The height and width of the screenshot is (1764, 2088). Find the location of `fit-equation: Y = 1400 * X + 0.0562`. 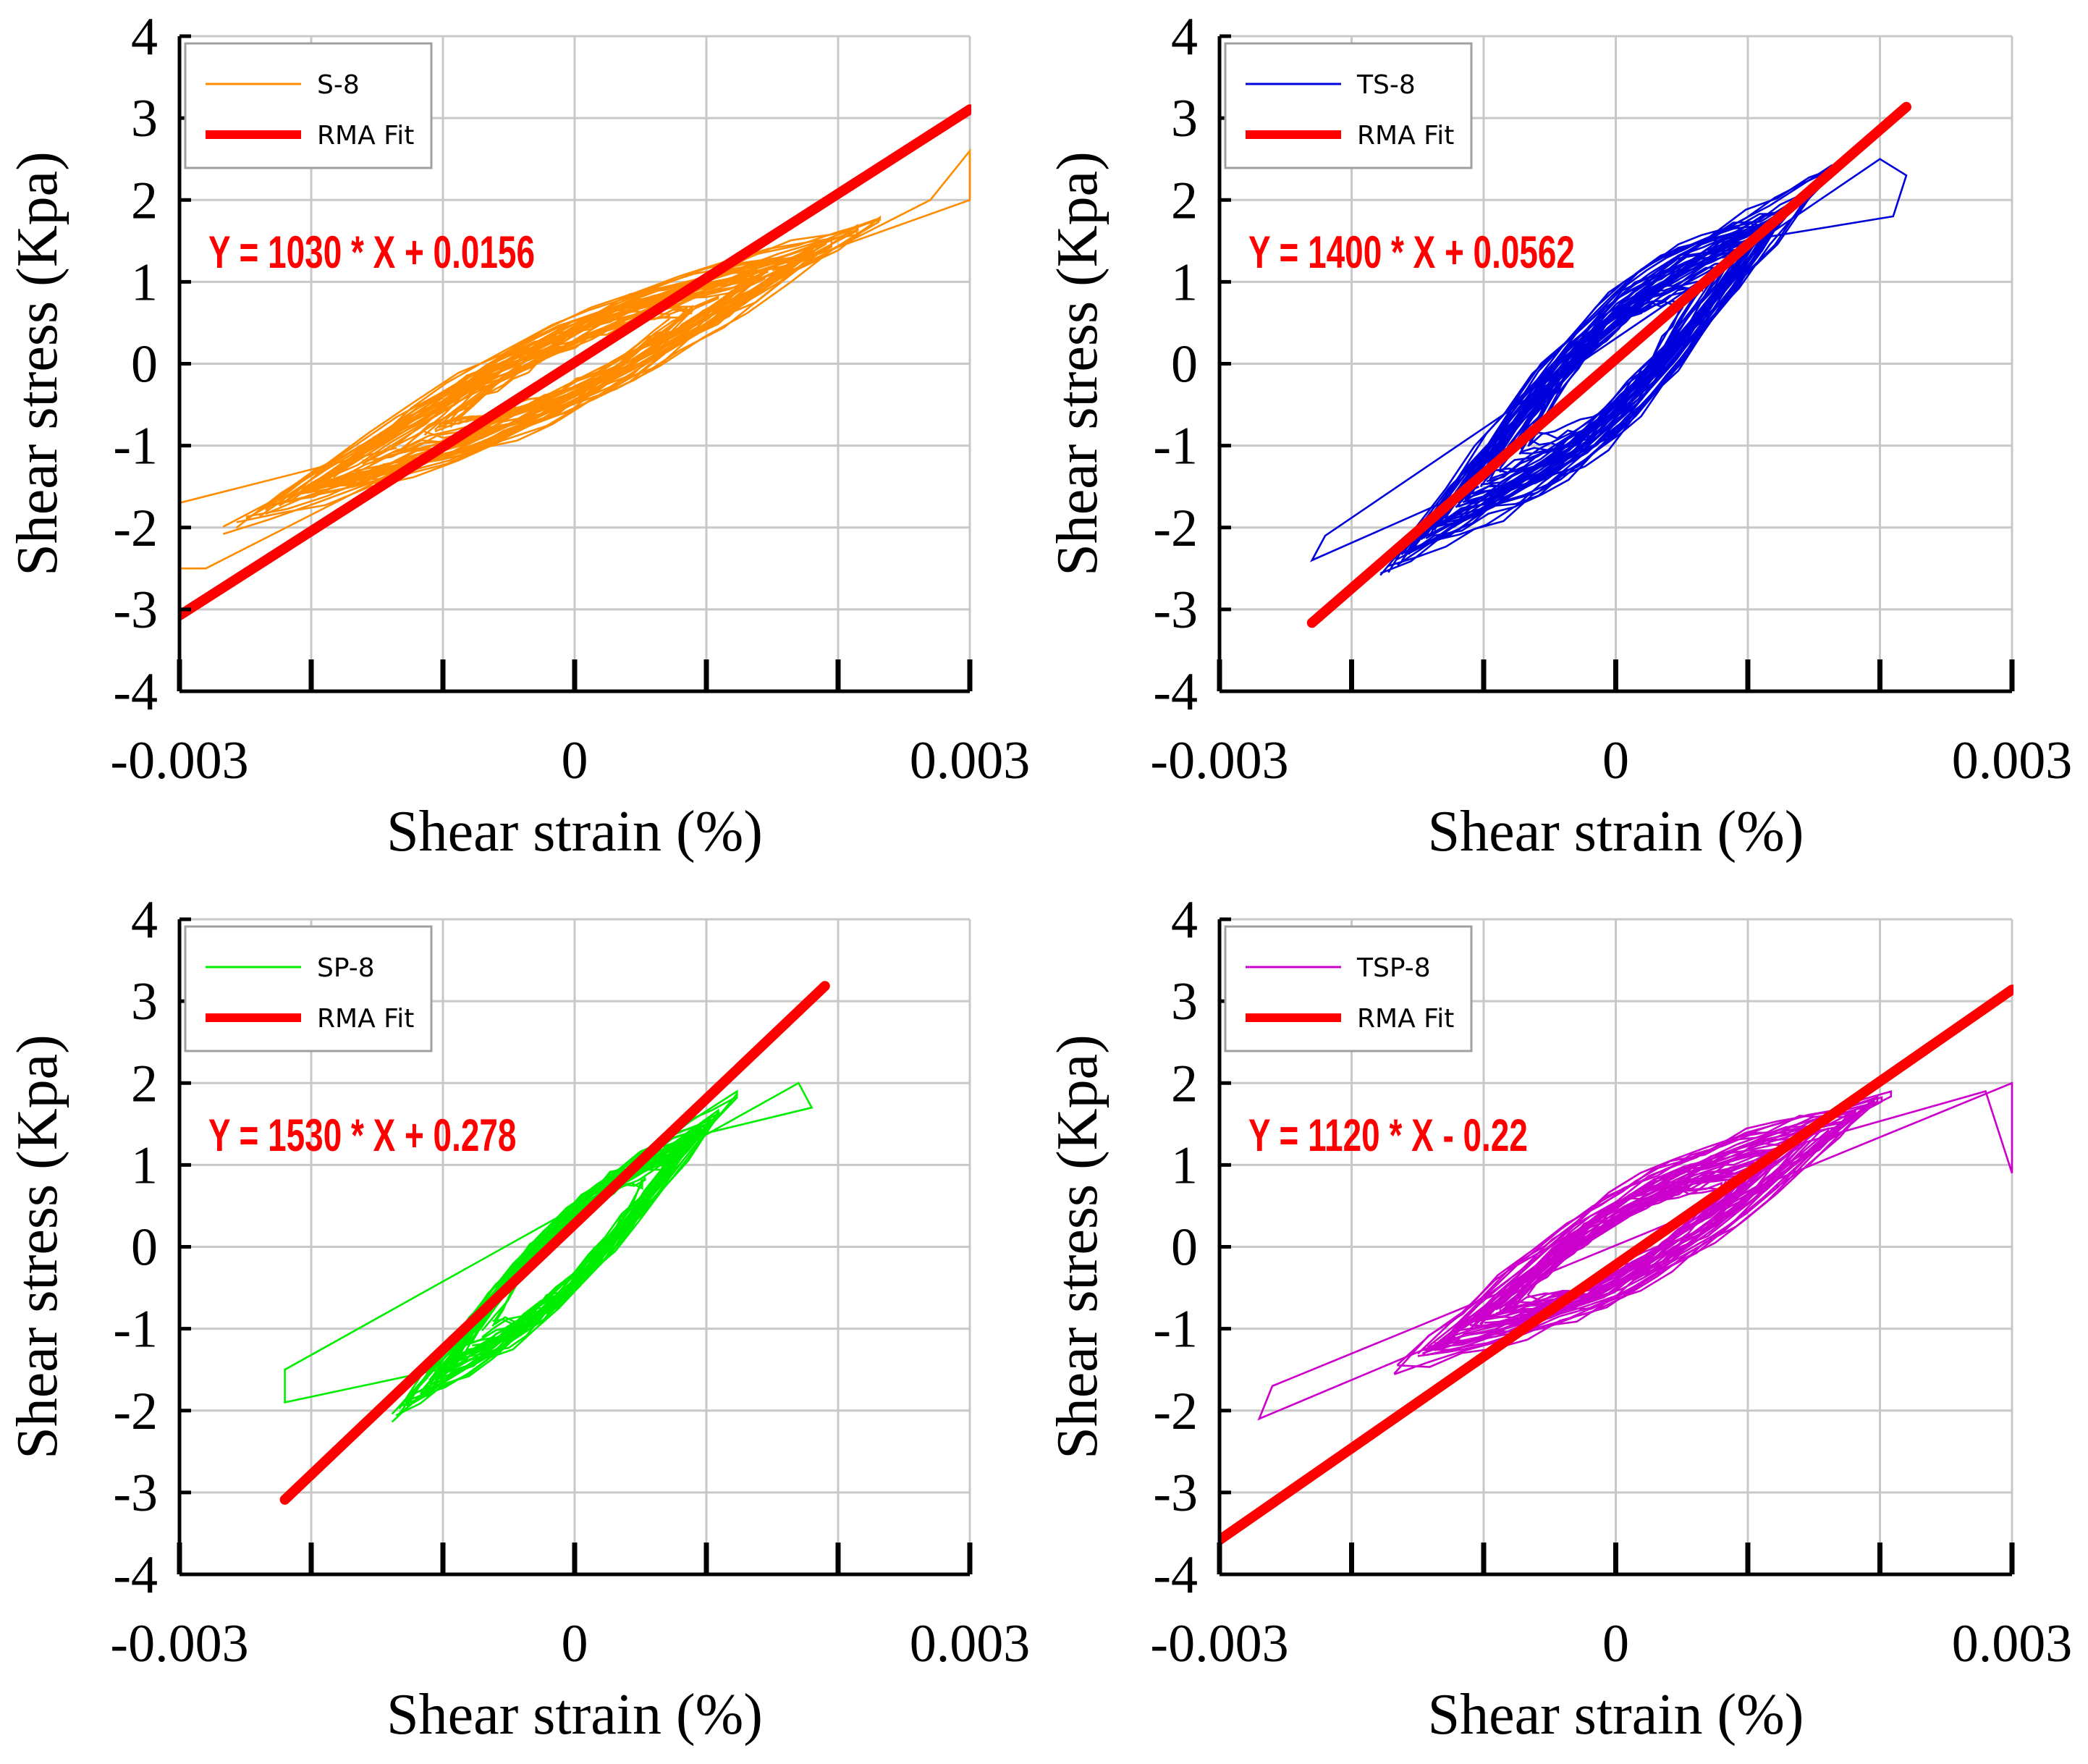

fit-equation: Y = 1400 * X + 0.0562 is located at coordinates (1411, 252).